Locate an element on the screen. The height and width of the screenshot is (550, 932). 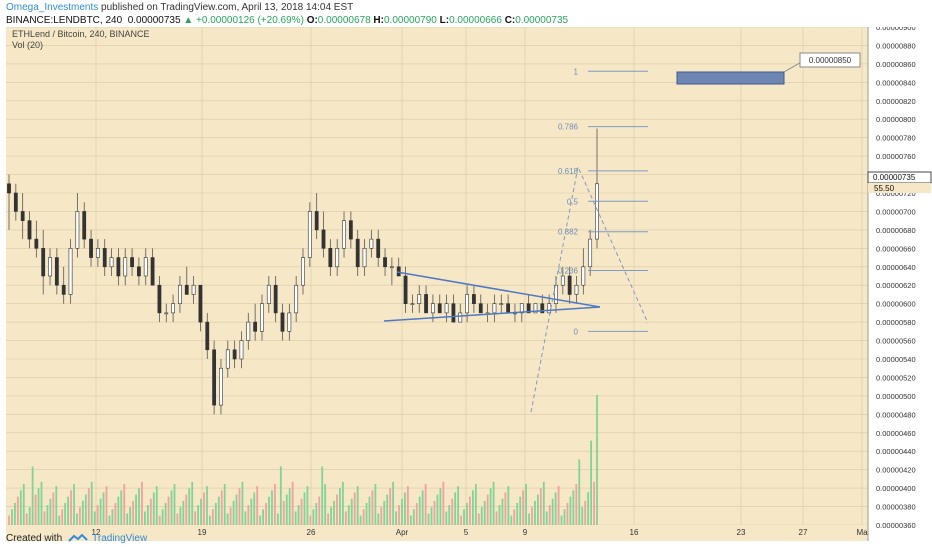
y-tick-label: 0.00000720 is located at coordinates (896, 193).